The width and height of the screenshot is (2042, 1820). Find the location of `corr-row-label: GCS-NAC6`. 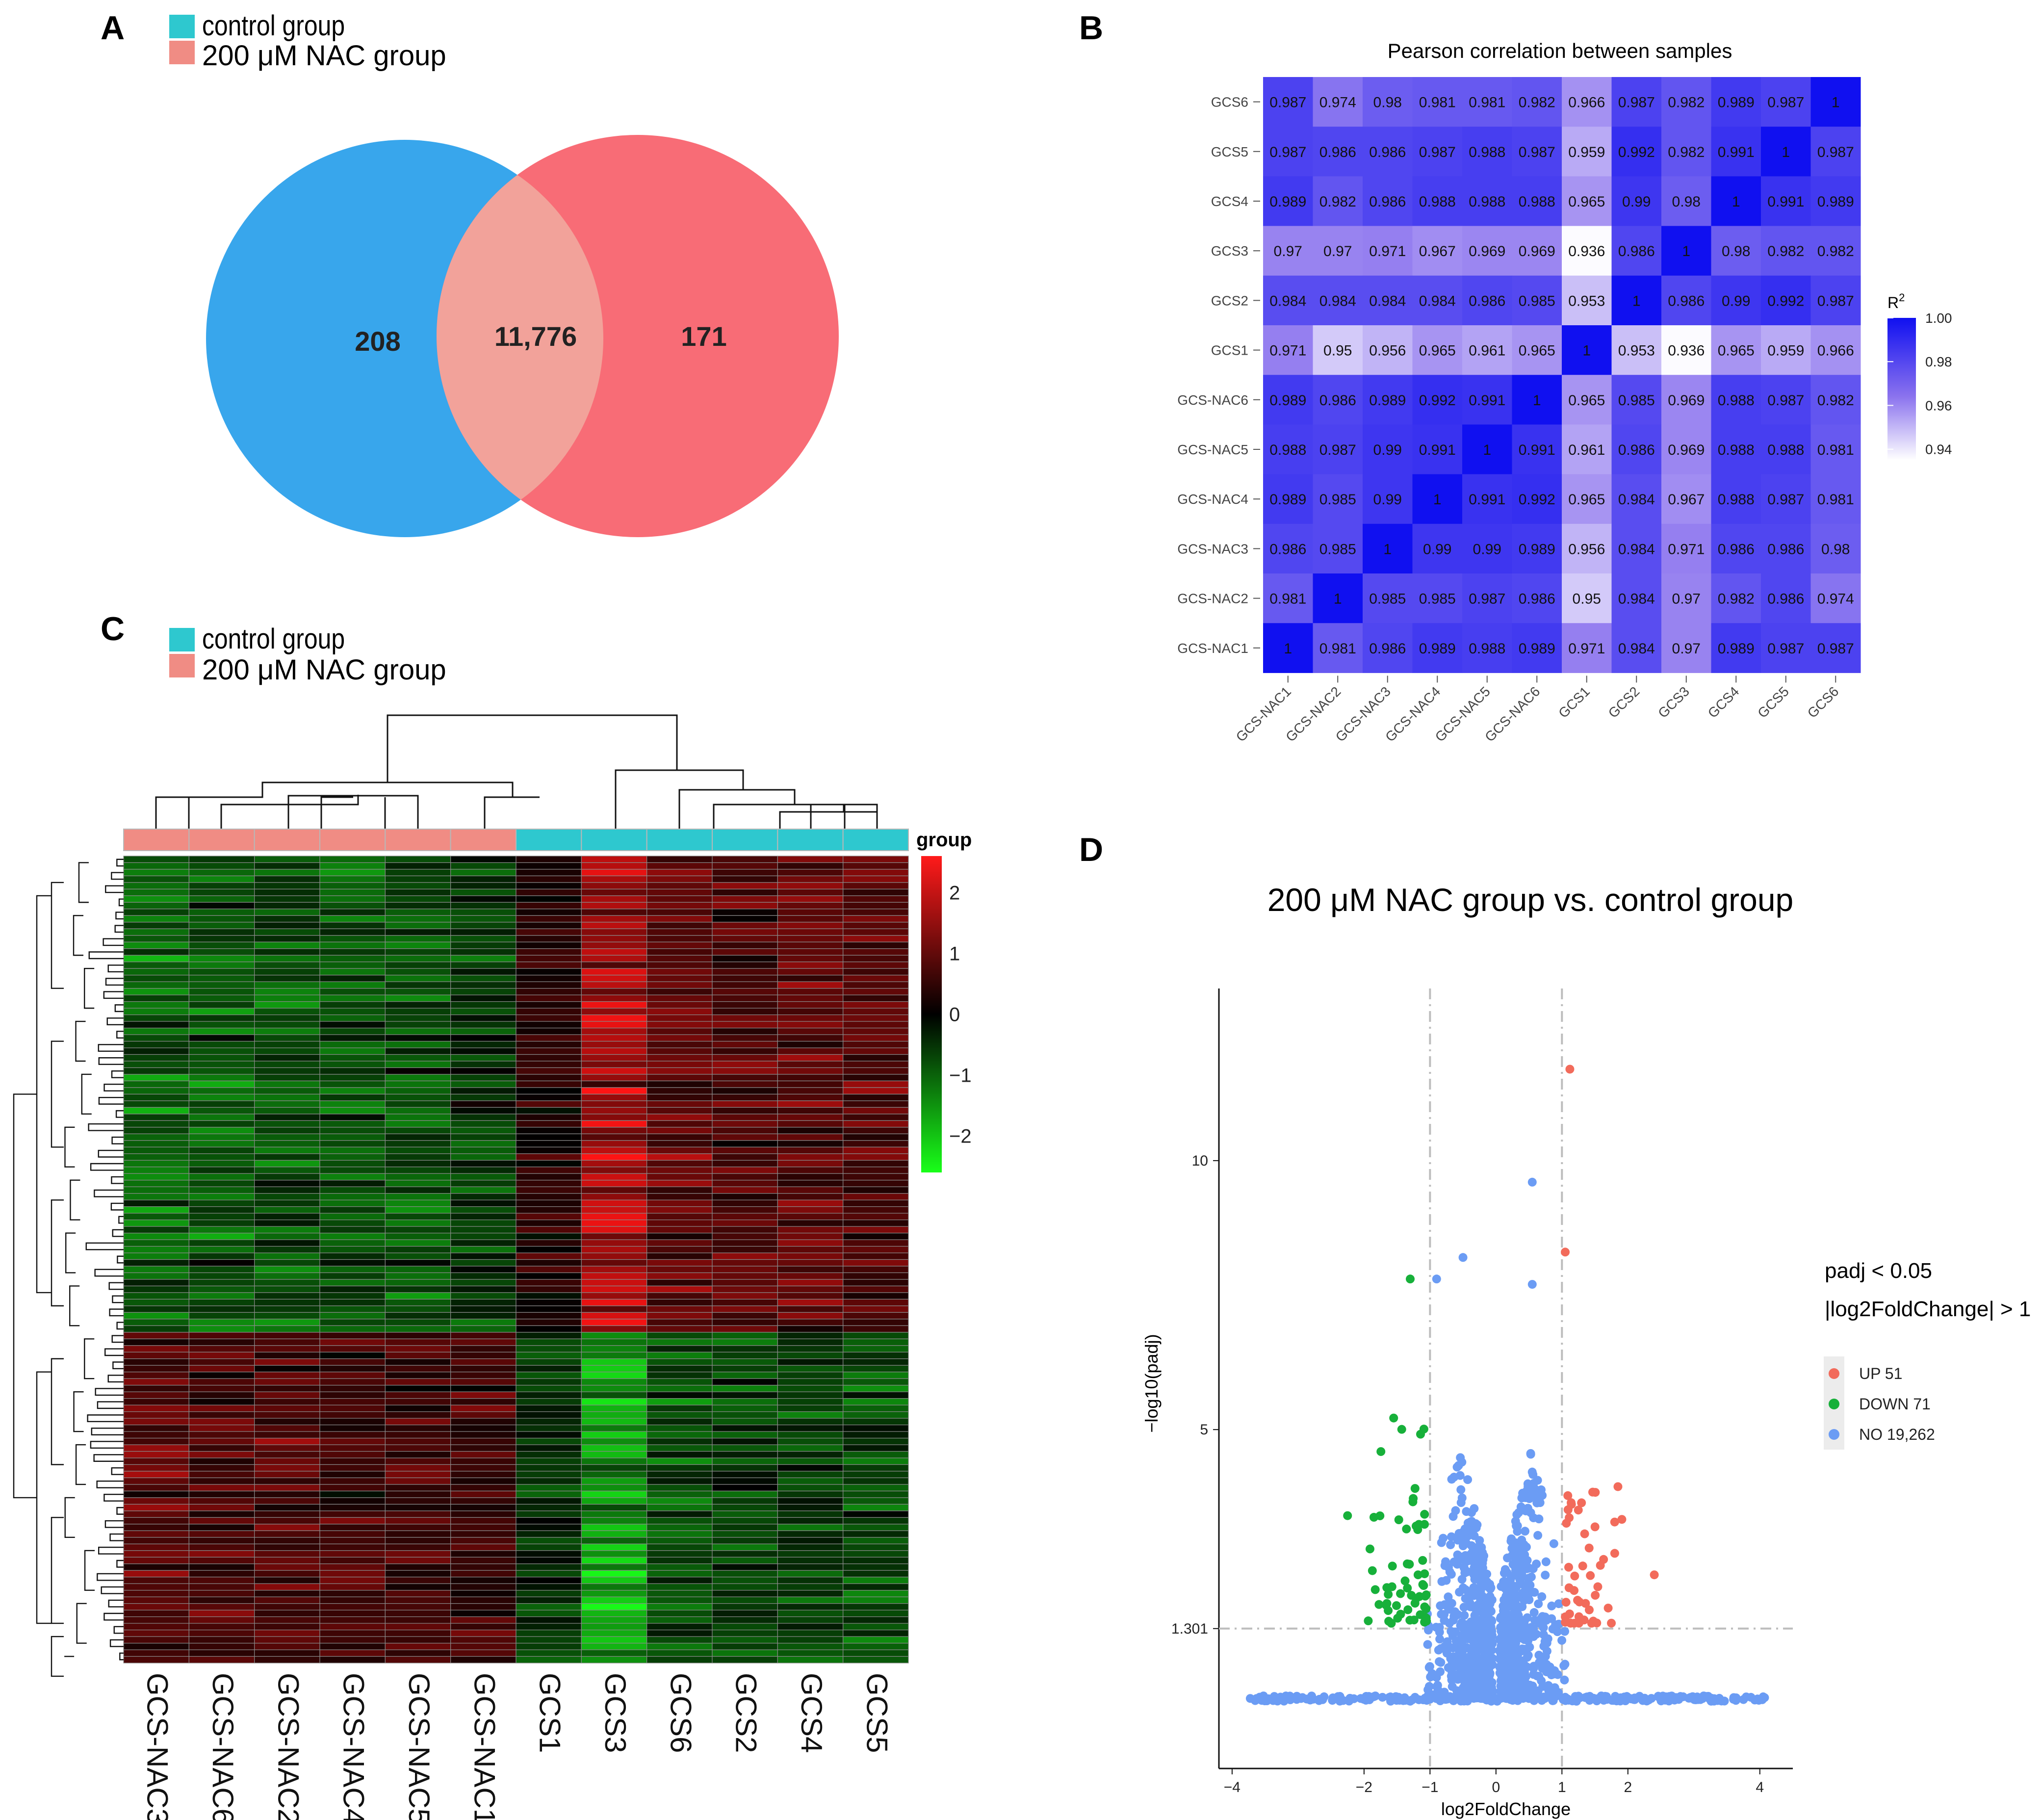

corr-row-label: GCS-NAC6 is located at coordinates (1212, 400).